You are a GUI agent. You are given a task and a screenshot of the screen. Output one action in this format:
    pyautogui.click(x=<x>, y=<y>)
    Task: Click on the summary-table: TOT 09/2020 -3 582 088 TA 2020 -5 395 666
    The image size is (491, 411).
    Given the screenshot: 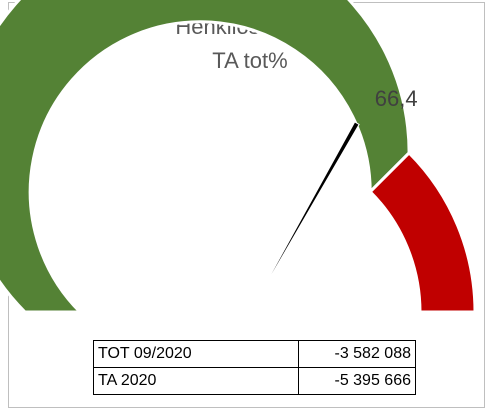 What is the action you would take?
    pyautogui.click(x=254, y=367)
    